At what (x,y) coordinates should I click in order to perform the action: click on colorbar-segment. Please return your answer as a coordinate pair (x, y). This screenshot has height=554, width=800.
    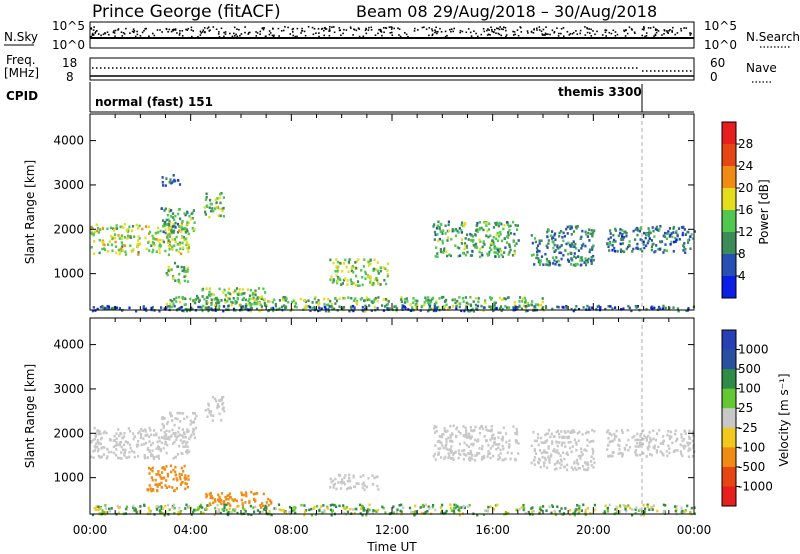
    Looking at the image, I should click on (729, 398).